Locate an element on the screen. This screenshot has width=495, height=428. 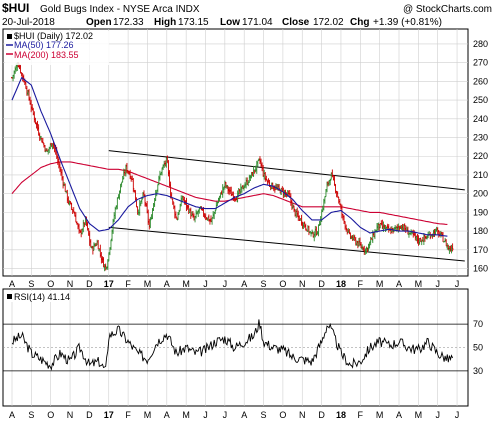
legend-rsi: RSI(14) 41.14 is located at coordinates (37, 296).